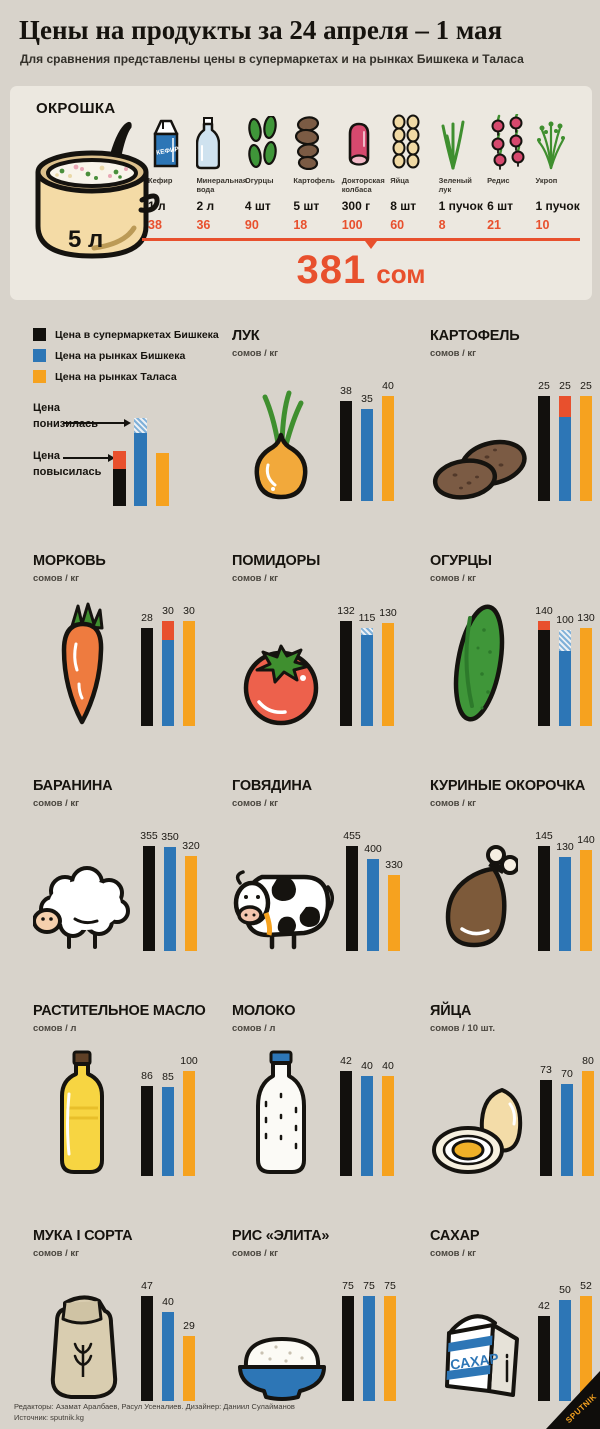 The height and width of the screenshot is (1429, 600). Describe the element at coordinates (401, 274) in the screenshot. I see `total-currency: сом` at that location.